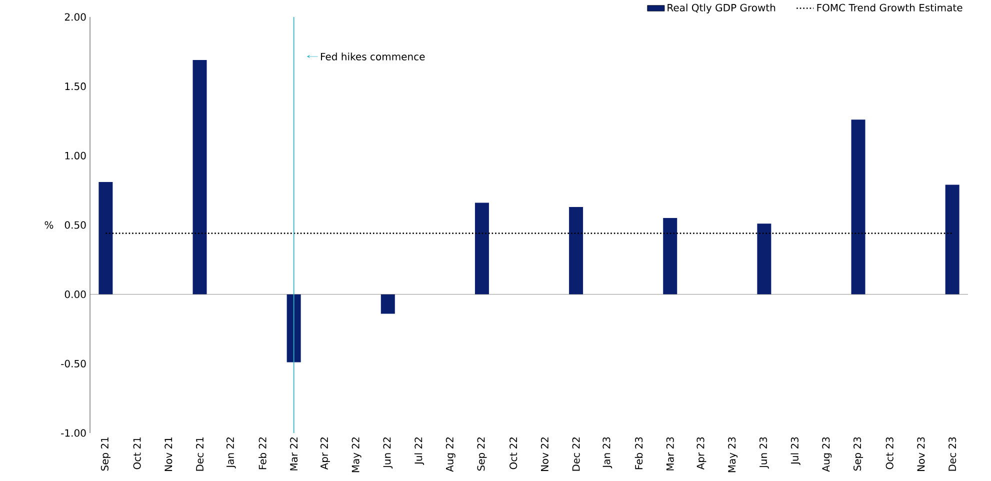  I want to click on x-tick-label: Feb 23, so click(638, 453).